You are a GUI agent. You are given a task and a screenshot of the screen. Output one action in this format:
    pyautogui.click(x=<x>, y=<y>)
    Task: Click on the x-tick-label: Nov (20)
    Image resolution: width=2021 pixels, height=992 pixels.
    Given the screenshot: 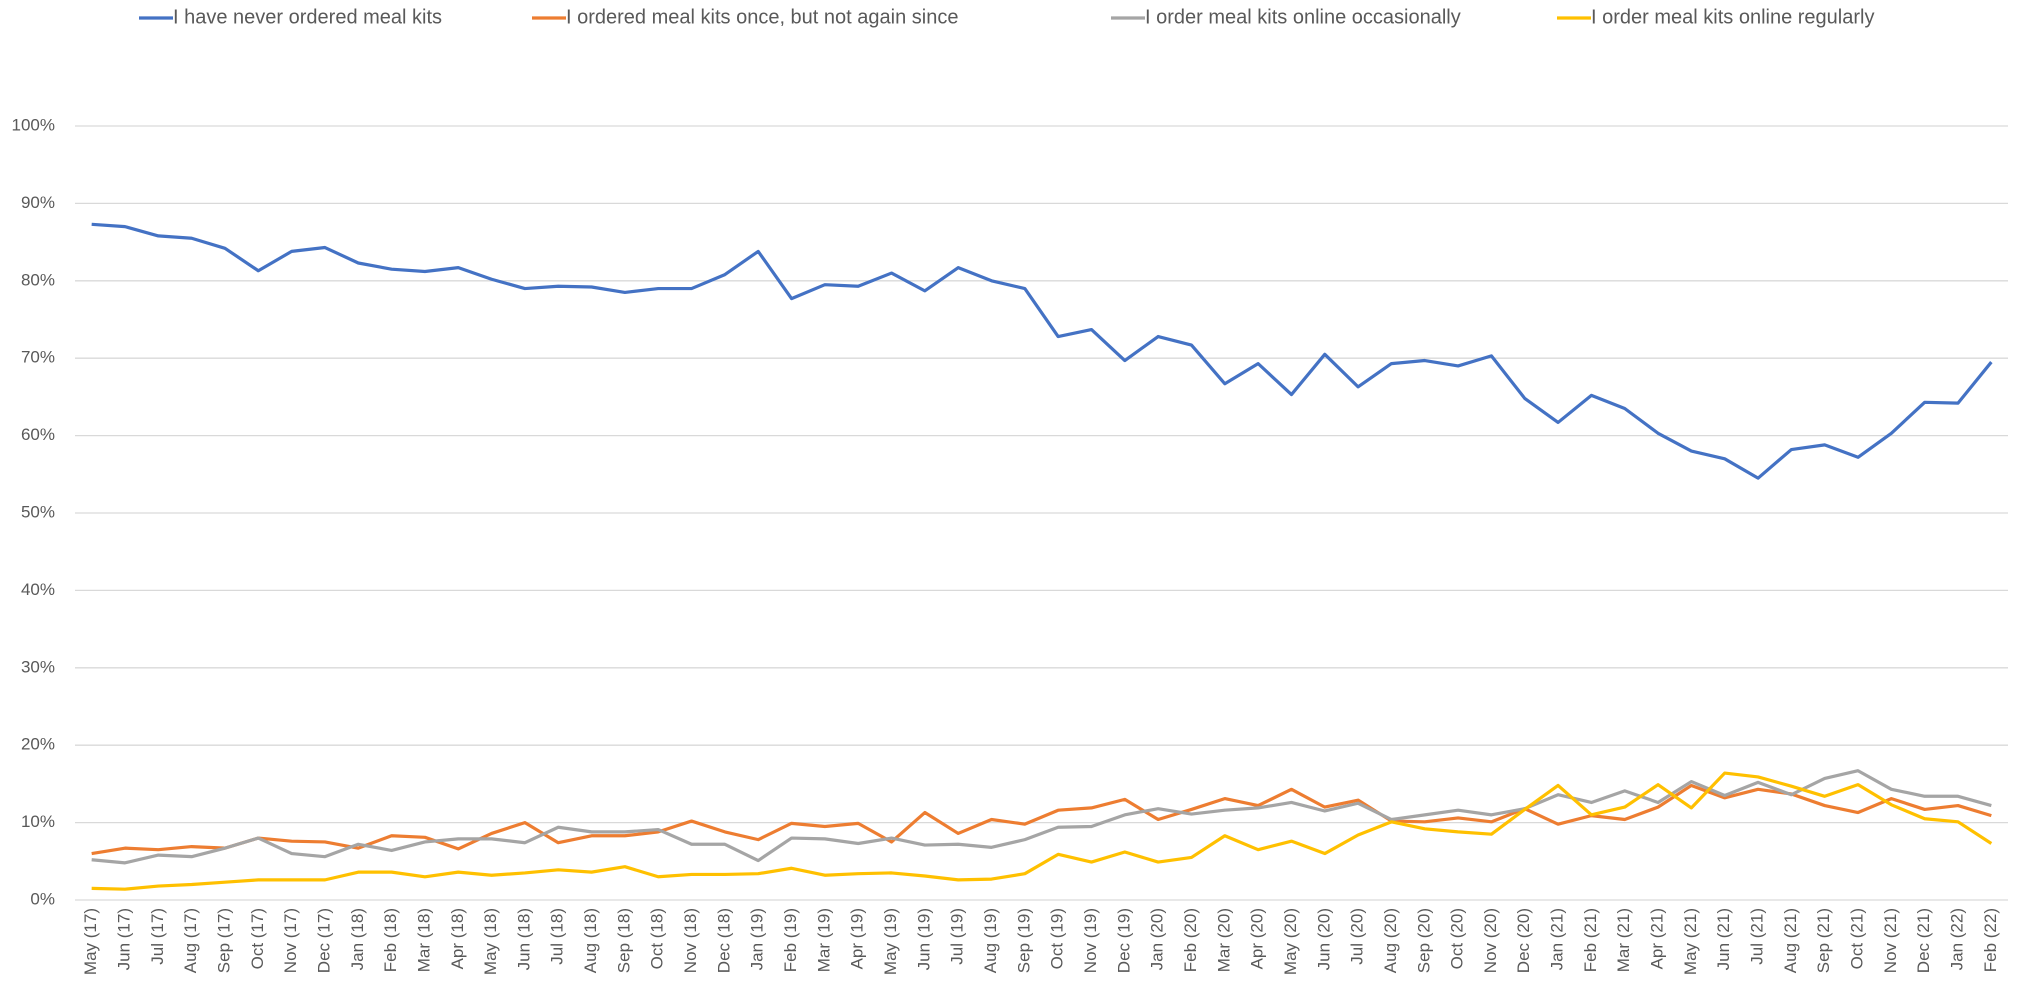 What is the action you would take?
    pyautogui.click(x=1490, y=940)
    